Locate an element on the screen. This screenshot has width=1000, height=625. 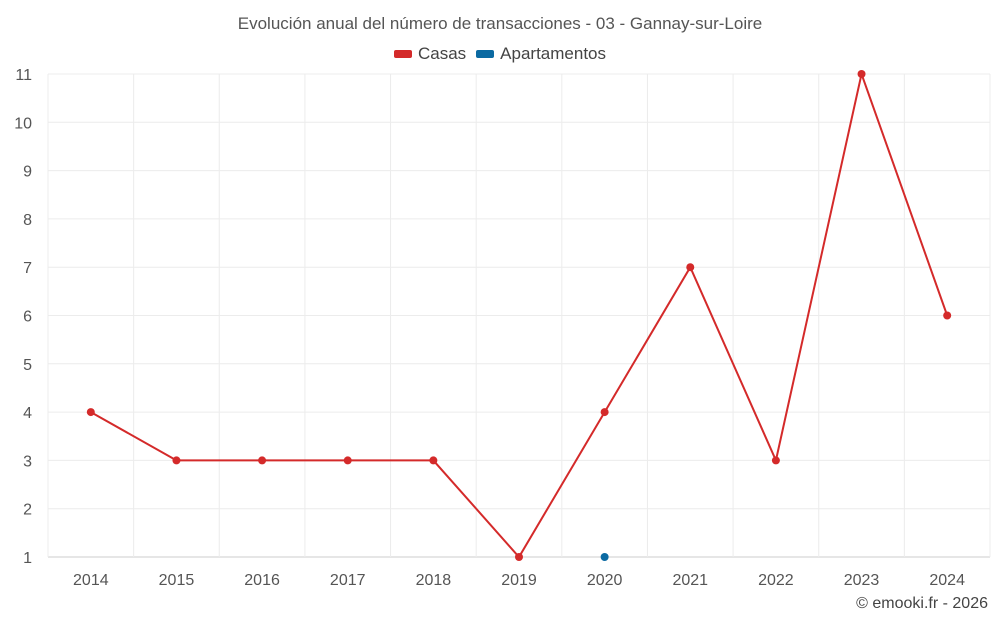
y-tick-label: 2 is located at coordinates (27, 510).